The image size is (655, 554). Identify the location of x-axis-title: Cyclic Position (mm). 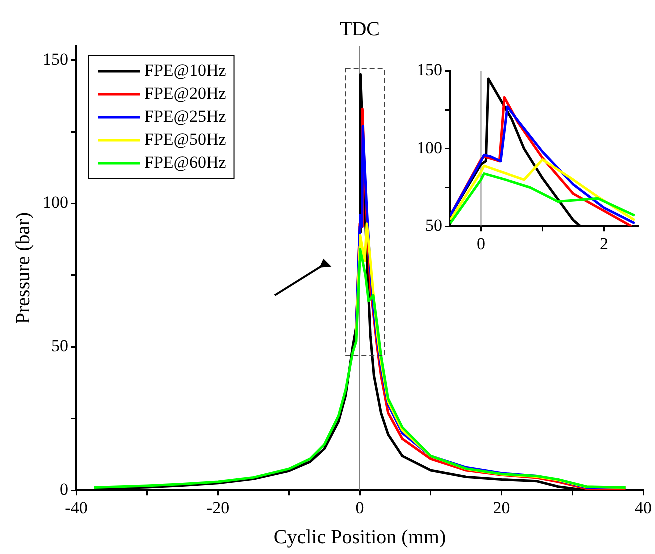
(360, 537).